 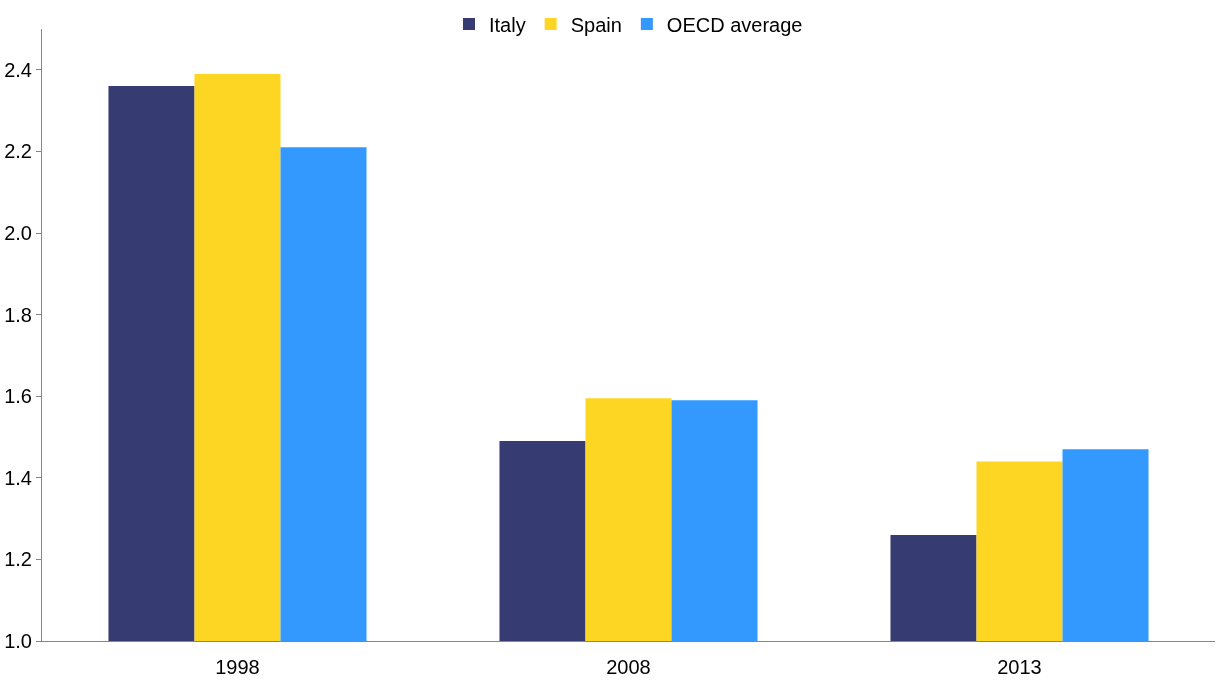 What do you see at coordinates (237, 667) in the screenshot?
I see `x-tick-label: 1998` at bounding box center [237, 667].